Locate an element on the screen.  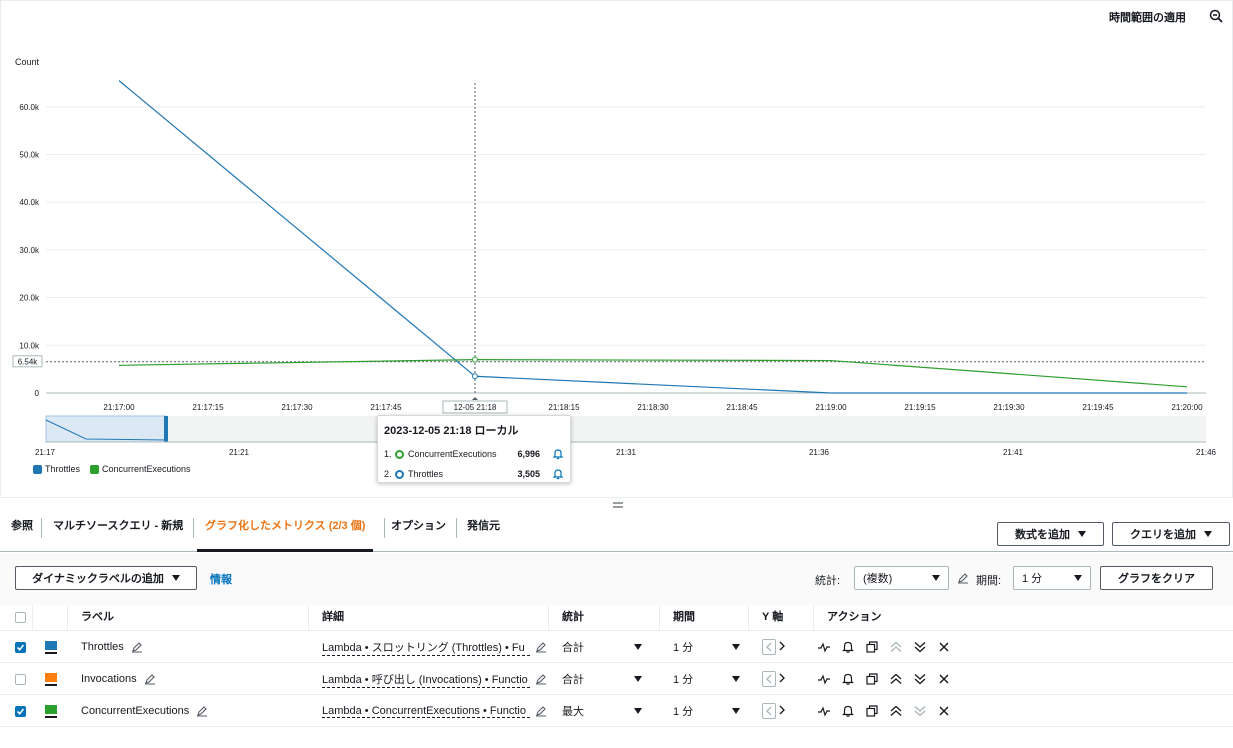
series-line-concurrentexecutions is located at coordinates (653, 373).